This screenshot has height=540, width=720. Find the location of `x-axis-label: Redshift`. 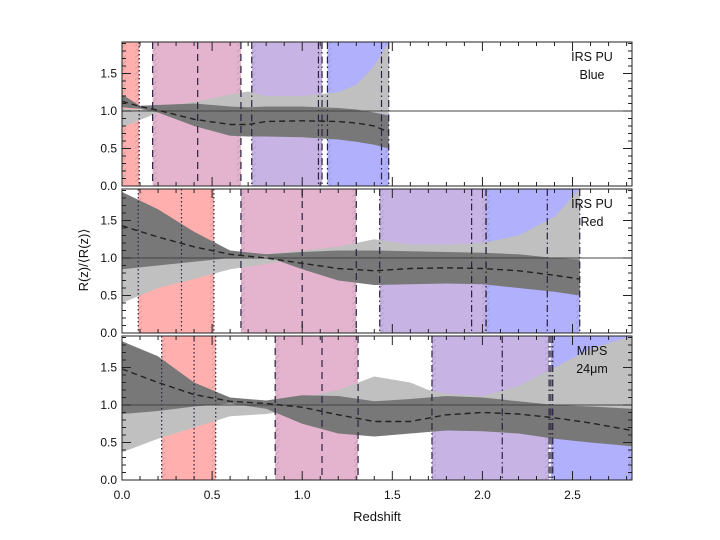

x-axis-label: Redshift is located at coordinates (377, 516).